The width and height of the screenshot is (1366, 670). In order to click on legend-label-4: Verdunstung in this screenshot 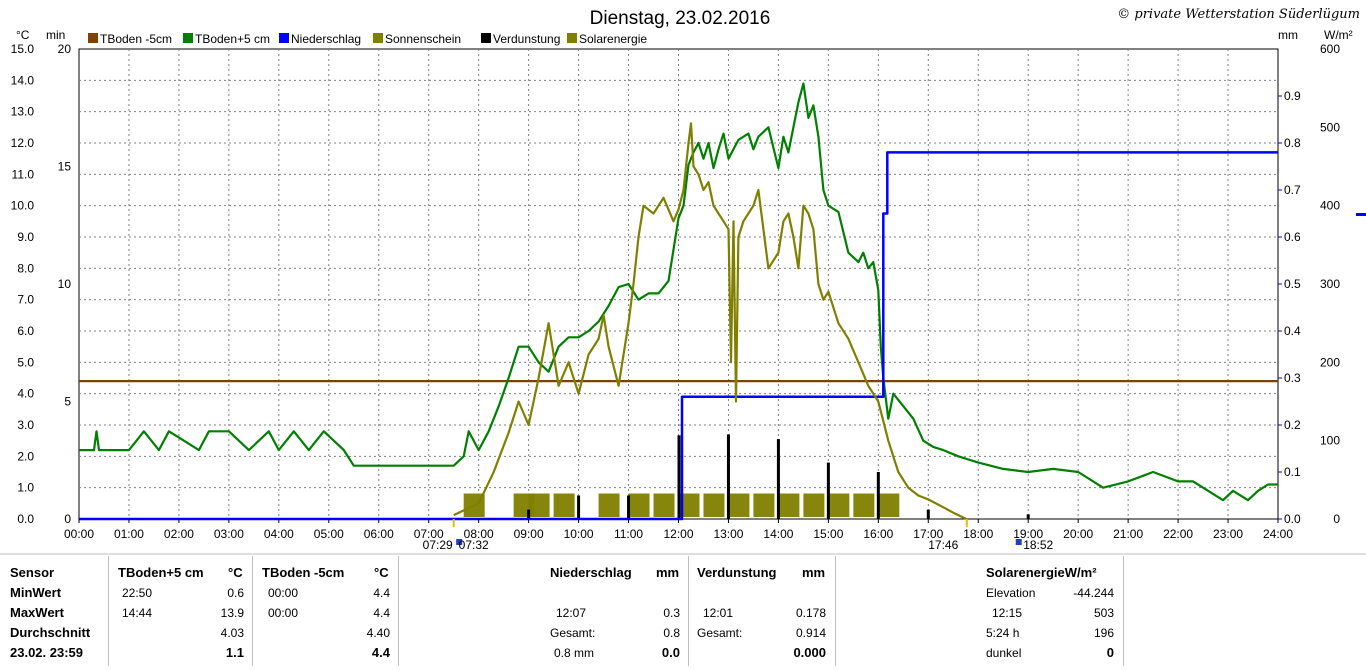, I will do `click(526, 39)`.